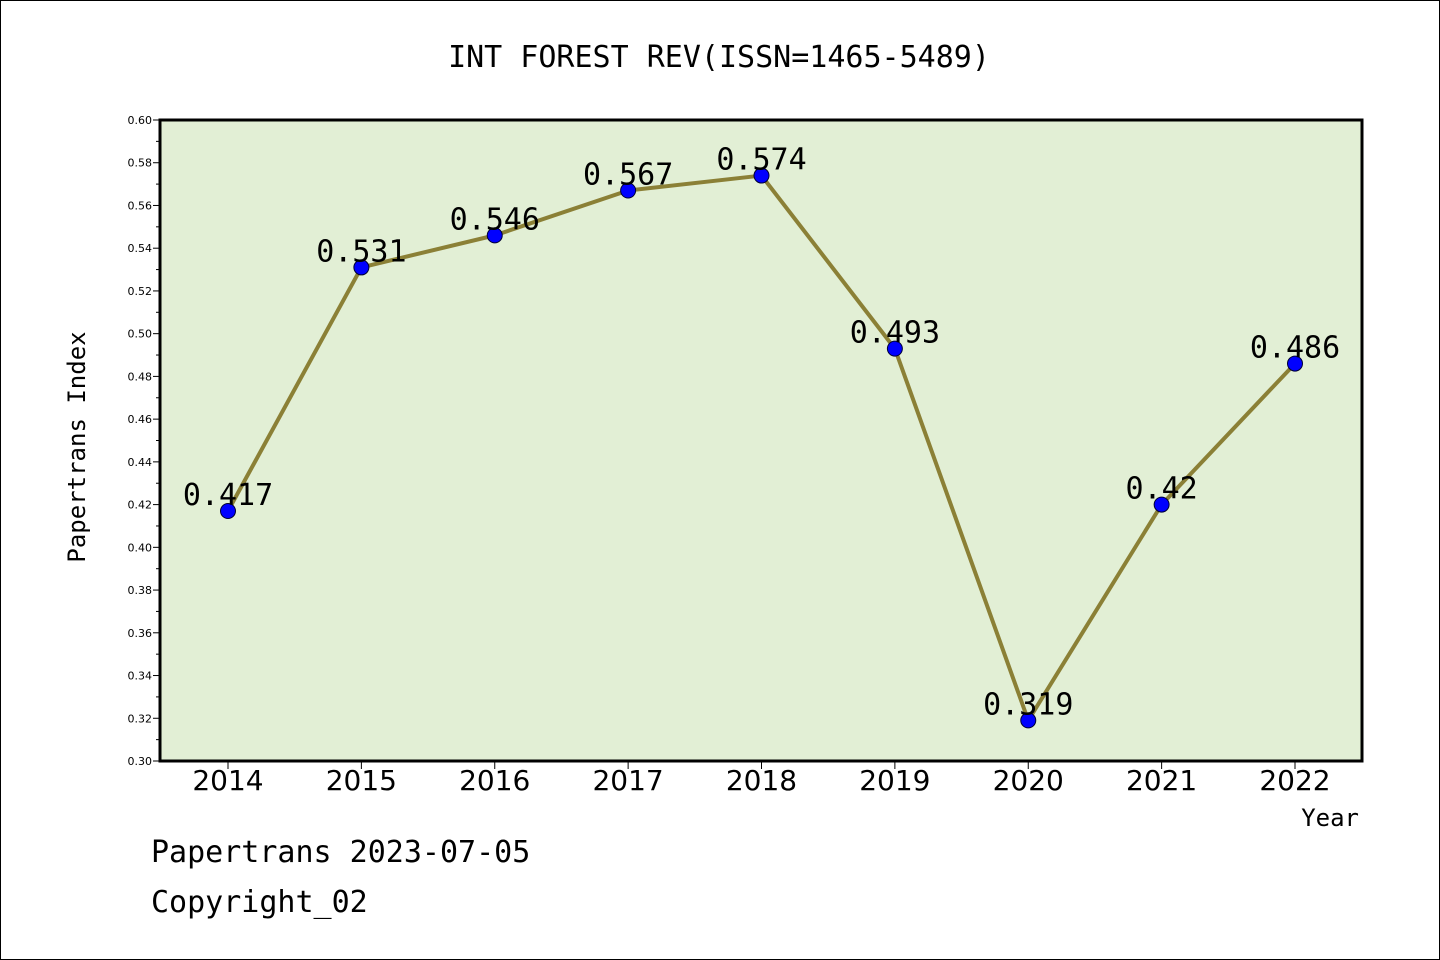 Image resolution: width=1440 pixels, height=960 pixels. Describe the element at coordinates (761, 160) in the screenshot. I see `data-label: 0.574` at that location.